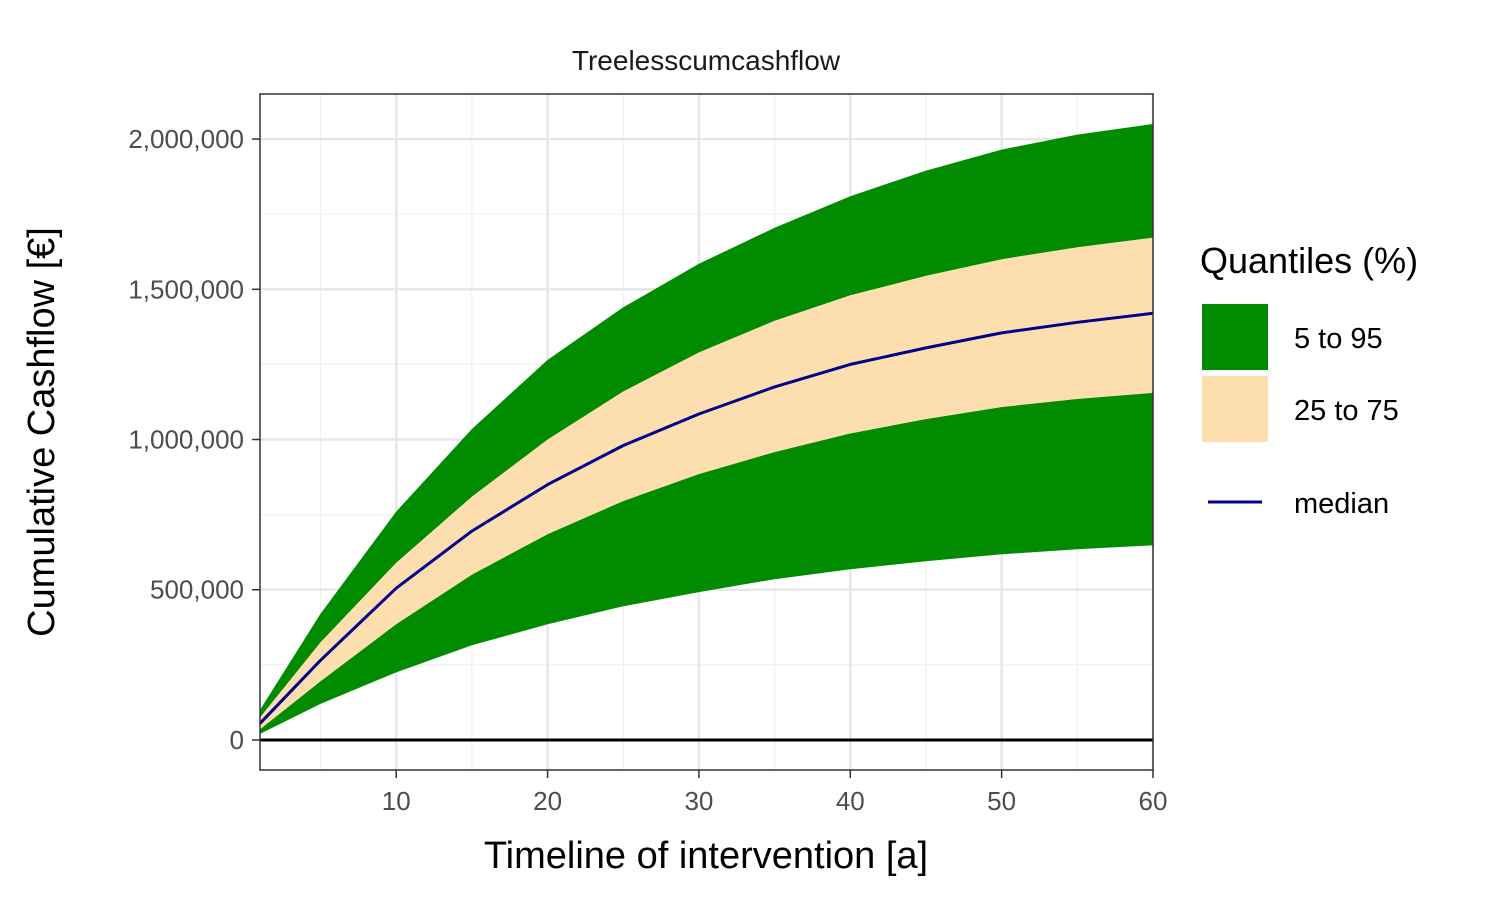 The image size is (1500, 900). What do you see at coordinates (706, 856) in the screenshot?
I see `x-axis-title: Timeline of intervention [a]` at bounding box center [706, 856].